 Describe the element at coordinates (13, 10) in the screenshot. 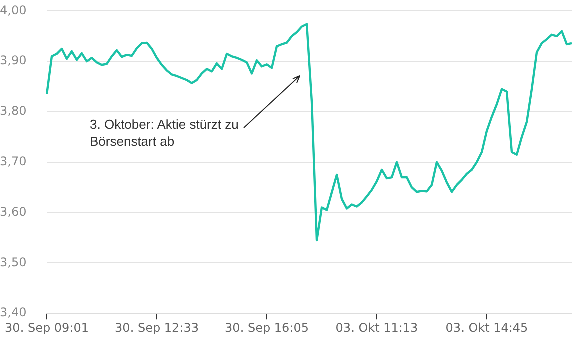

I see `y-tick-label: 4,00` at that location.